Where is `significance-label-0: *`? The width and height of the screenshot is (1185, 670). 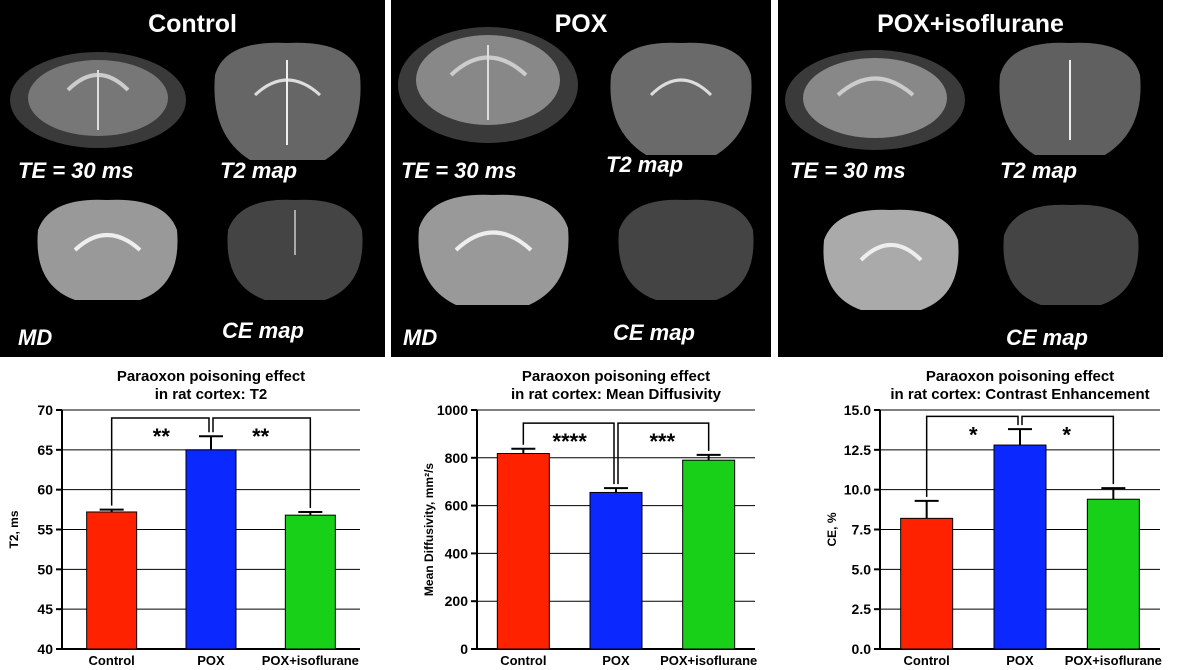
significance-label-0: * is located at coordinates (973, 434).